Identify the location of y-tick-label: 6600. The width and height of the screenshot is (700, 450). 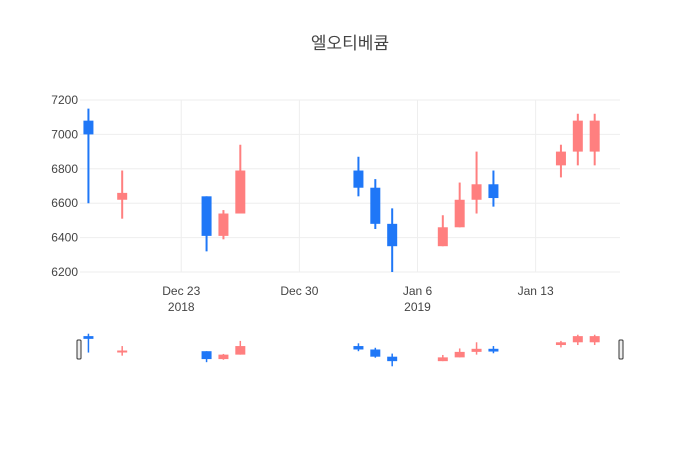
(64, 203).